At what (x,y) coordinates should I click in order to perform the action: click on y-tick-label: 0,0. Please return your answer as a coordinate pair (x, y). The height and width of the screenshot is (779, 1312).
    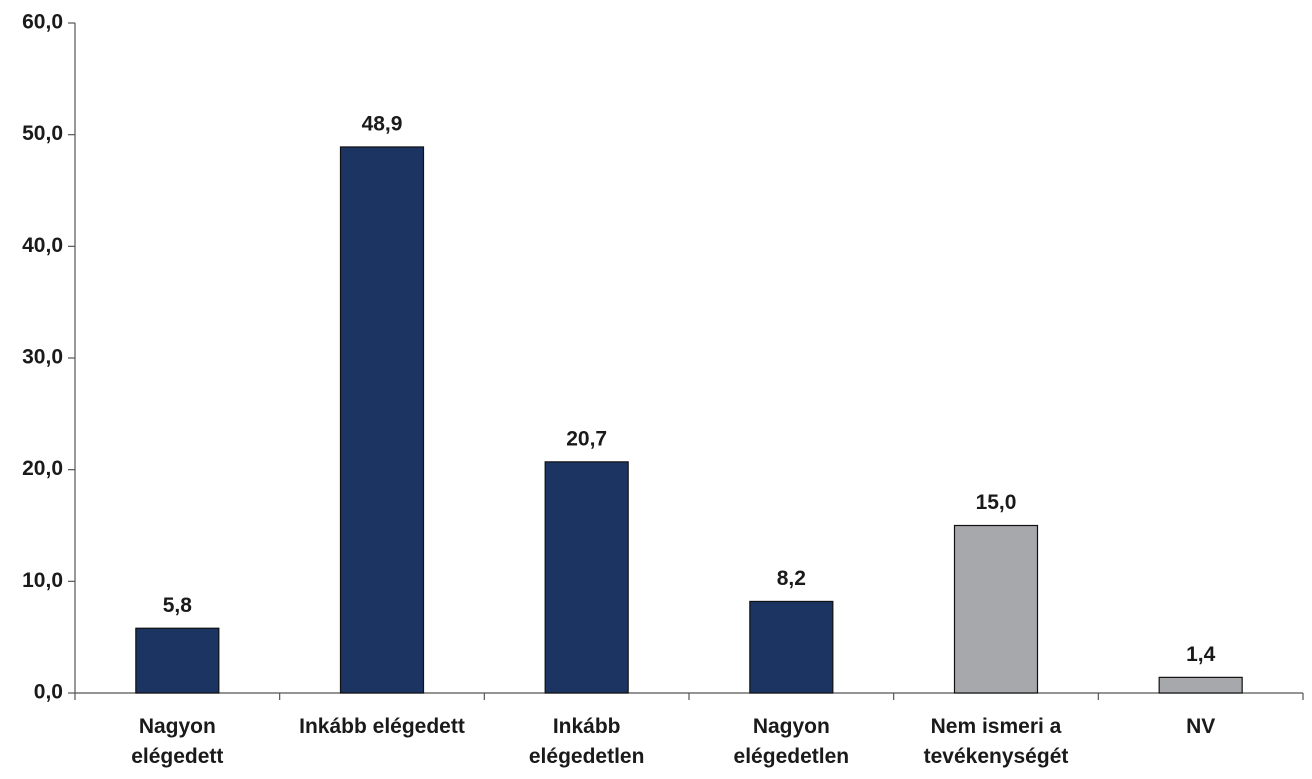
    Looking at the image, I should click on (48, 692).